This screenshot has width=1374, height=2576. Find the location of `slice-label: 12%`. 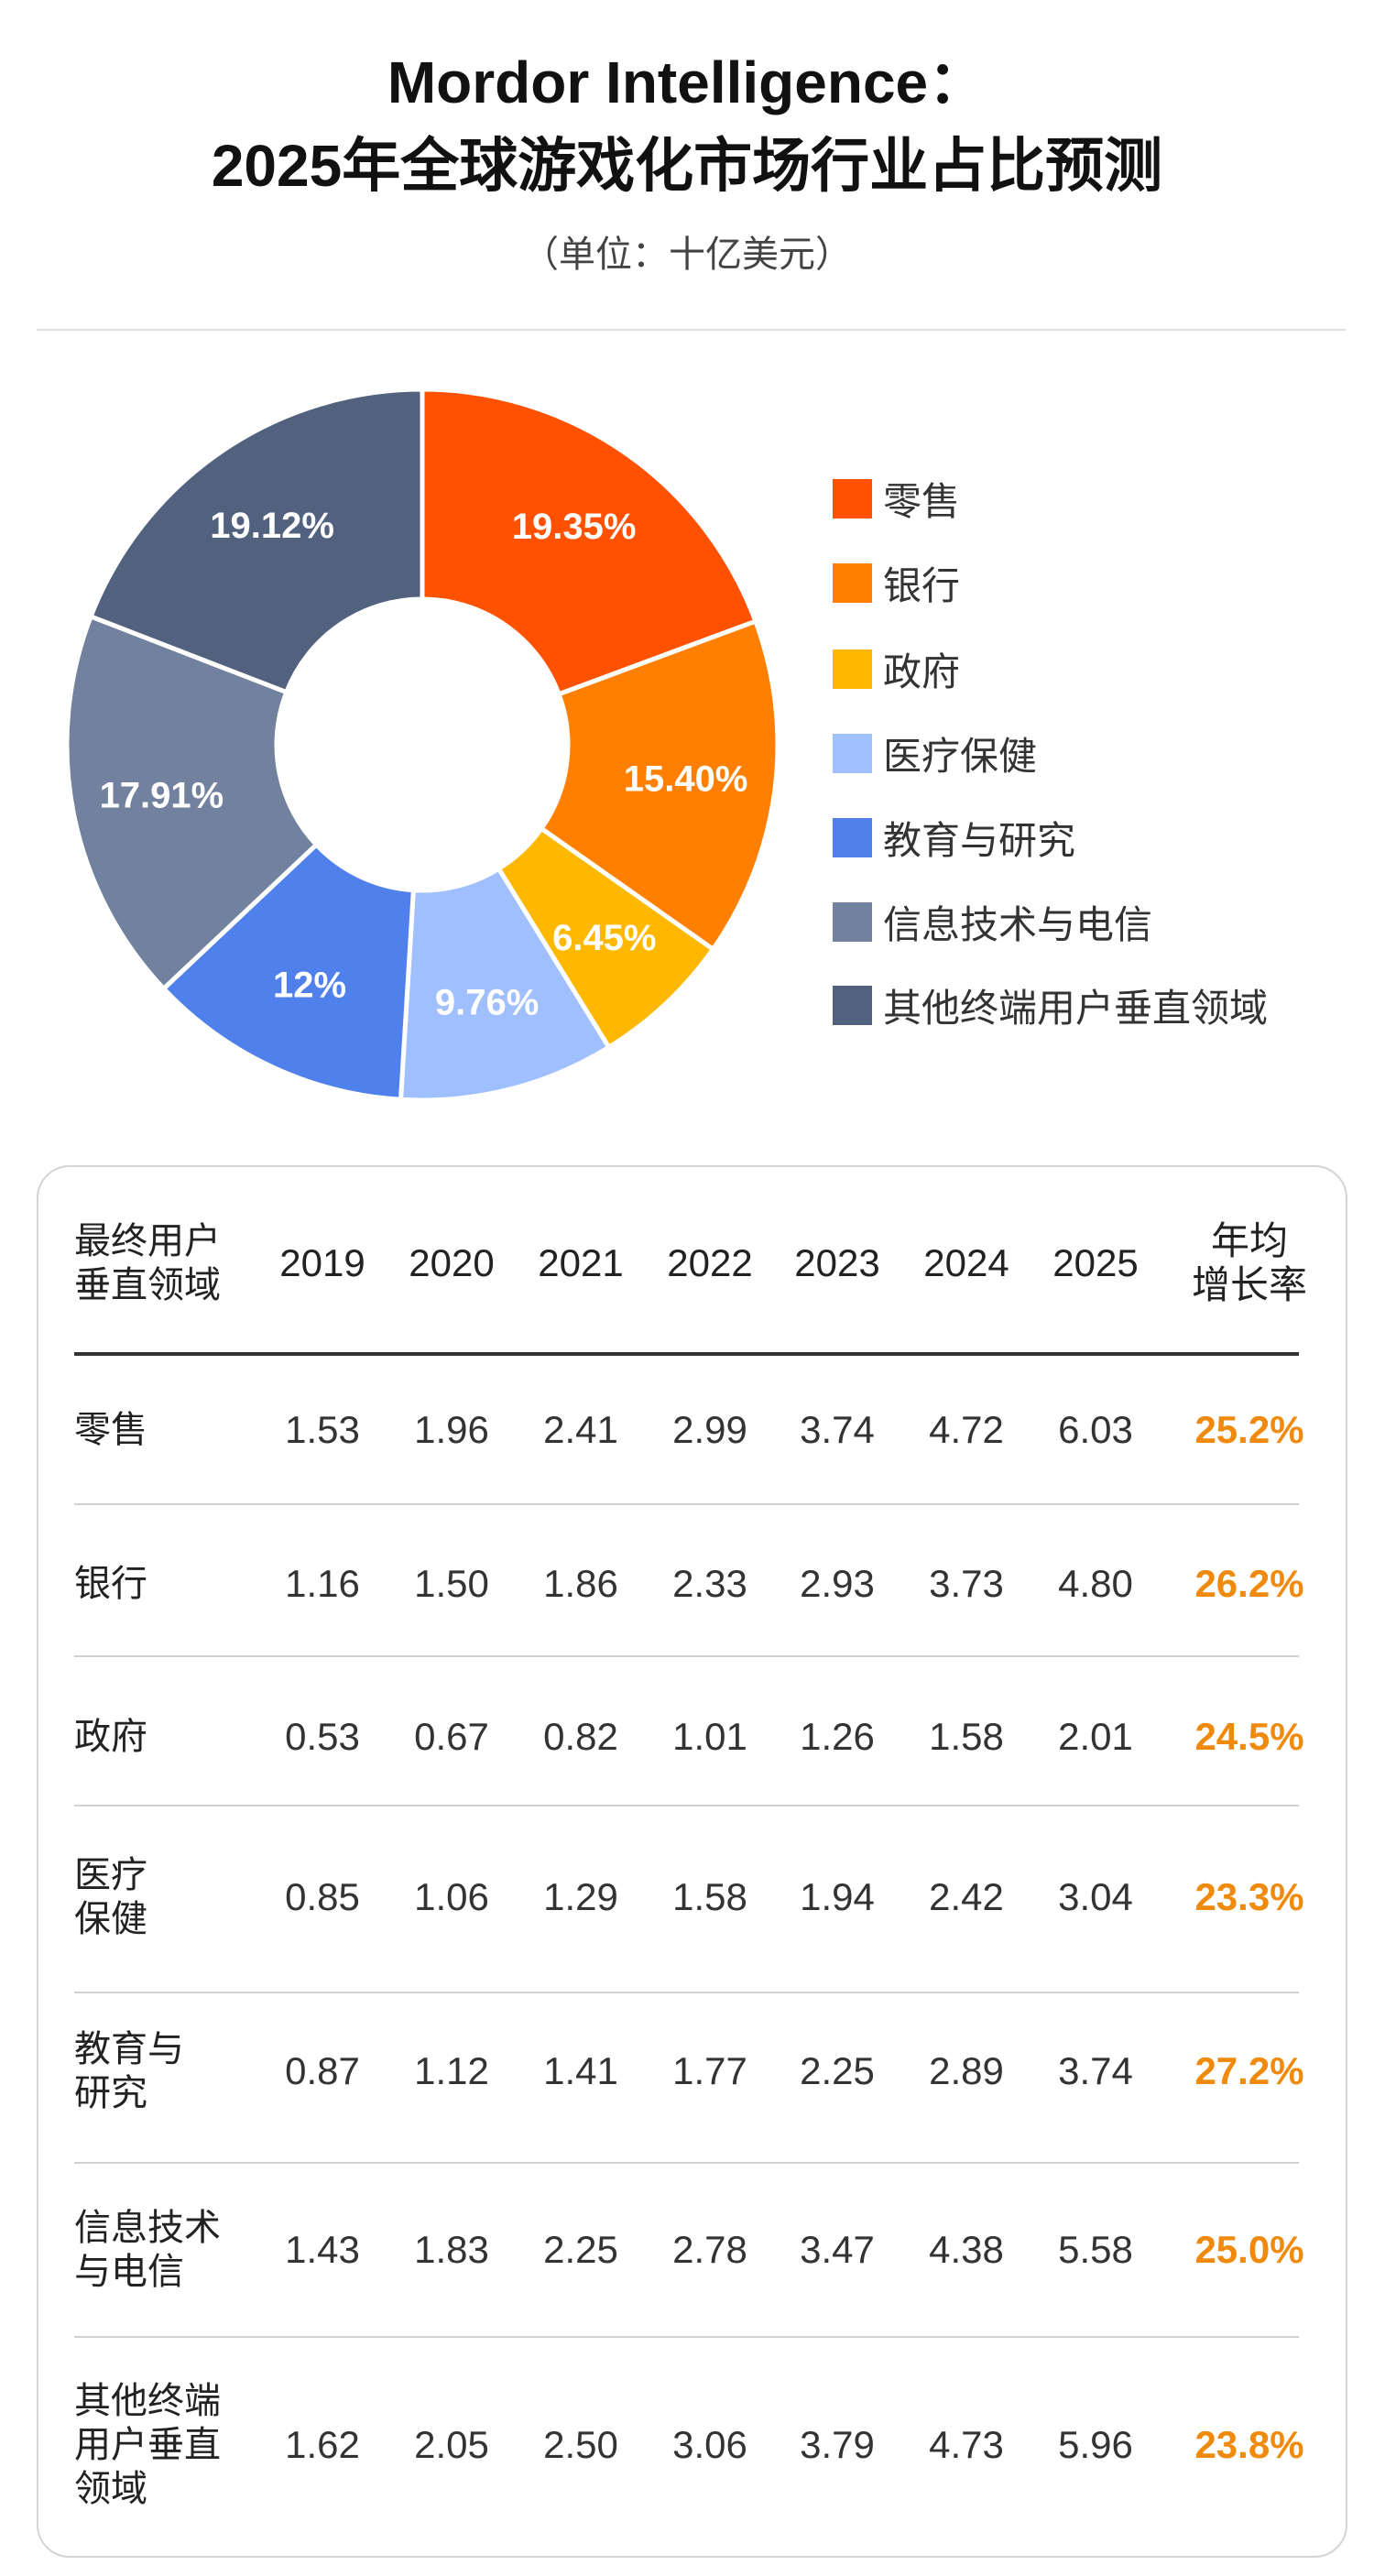

slice-label: 12% is located at coordinates (310, 986).